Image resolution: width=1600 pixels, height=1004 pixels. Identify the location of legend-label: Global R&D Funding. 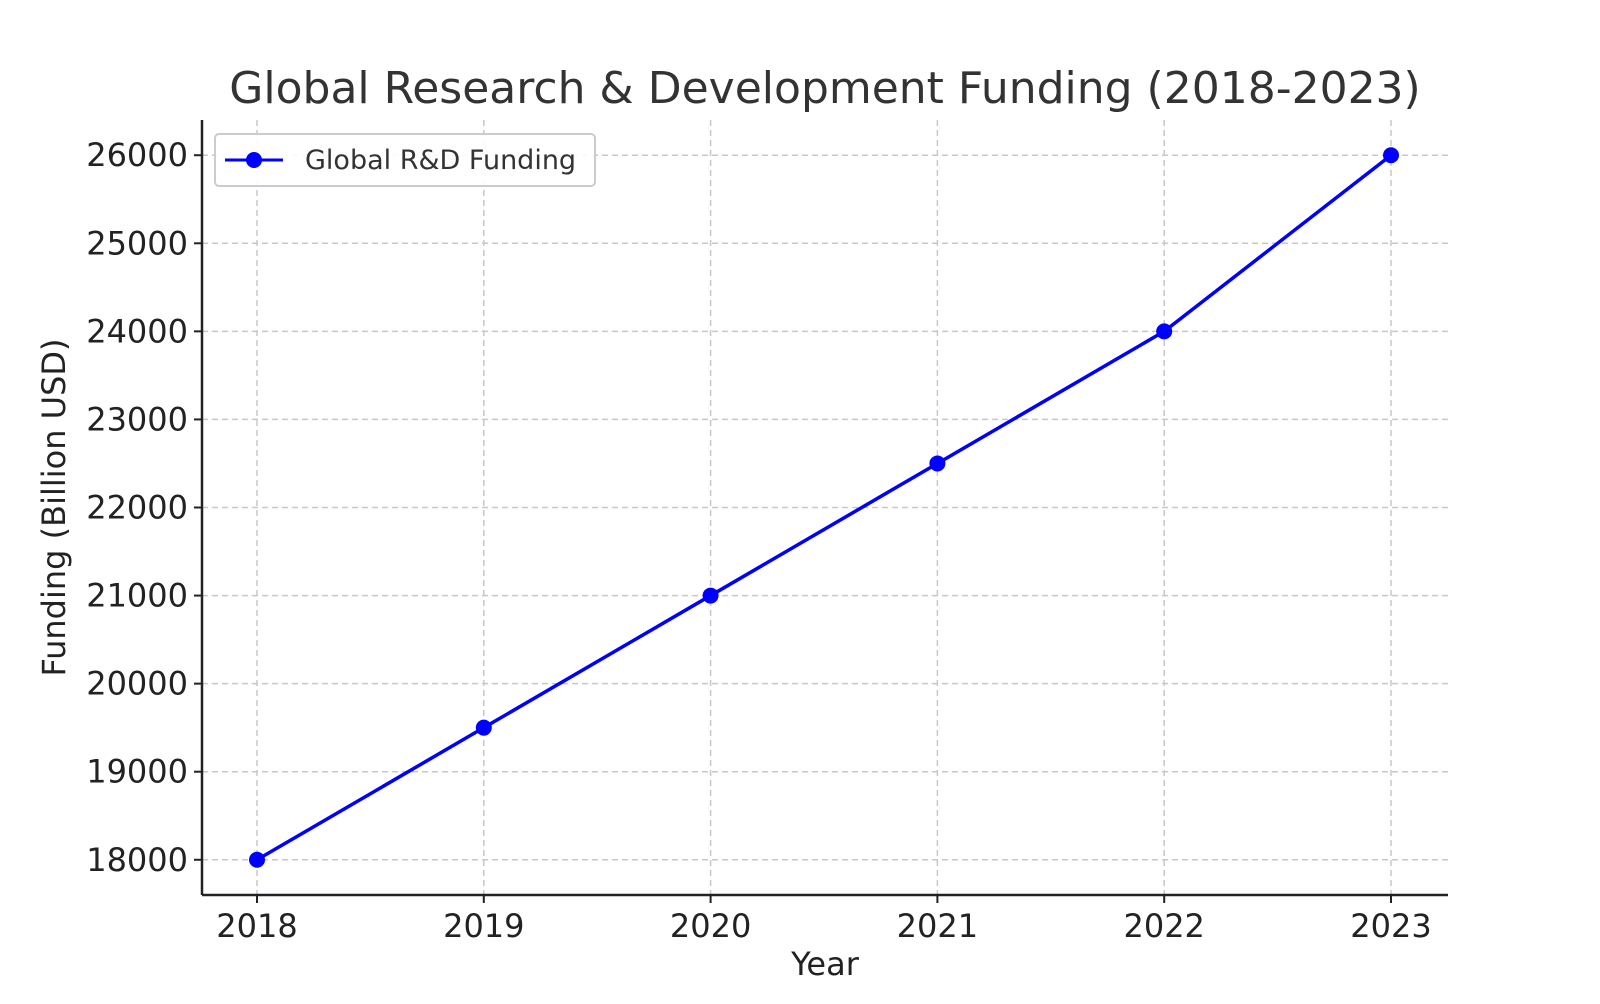
(440, 160).